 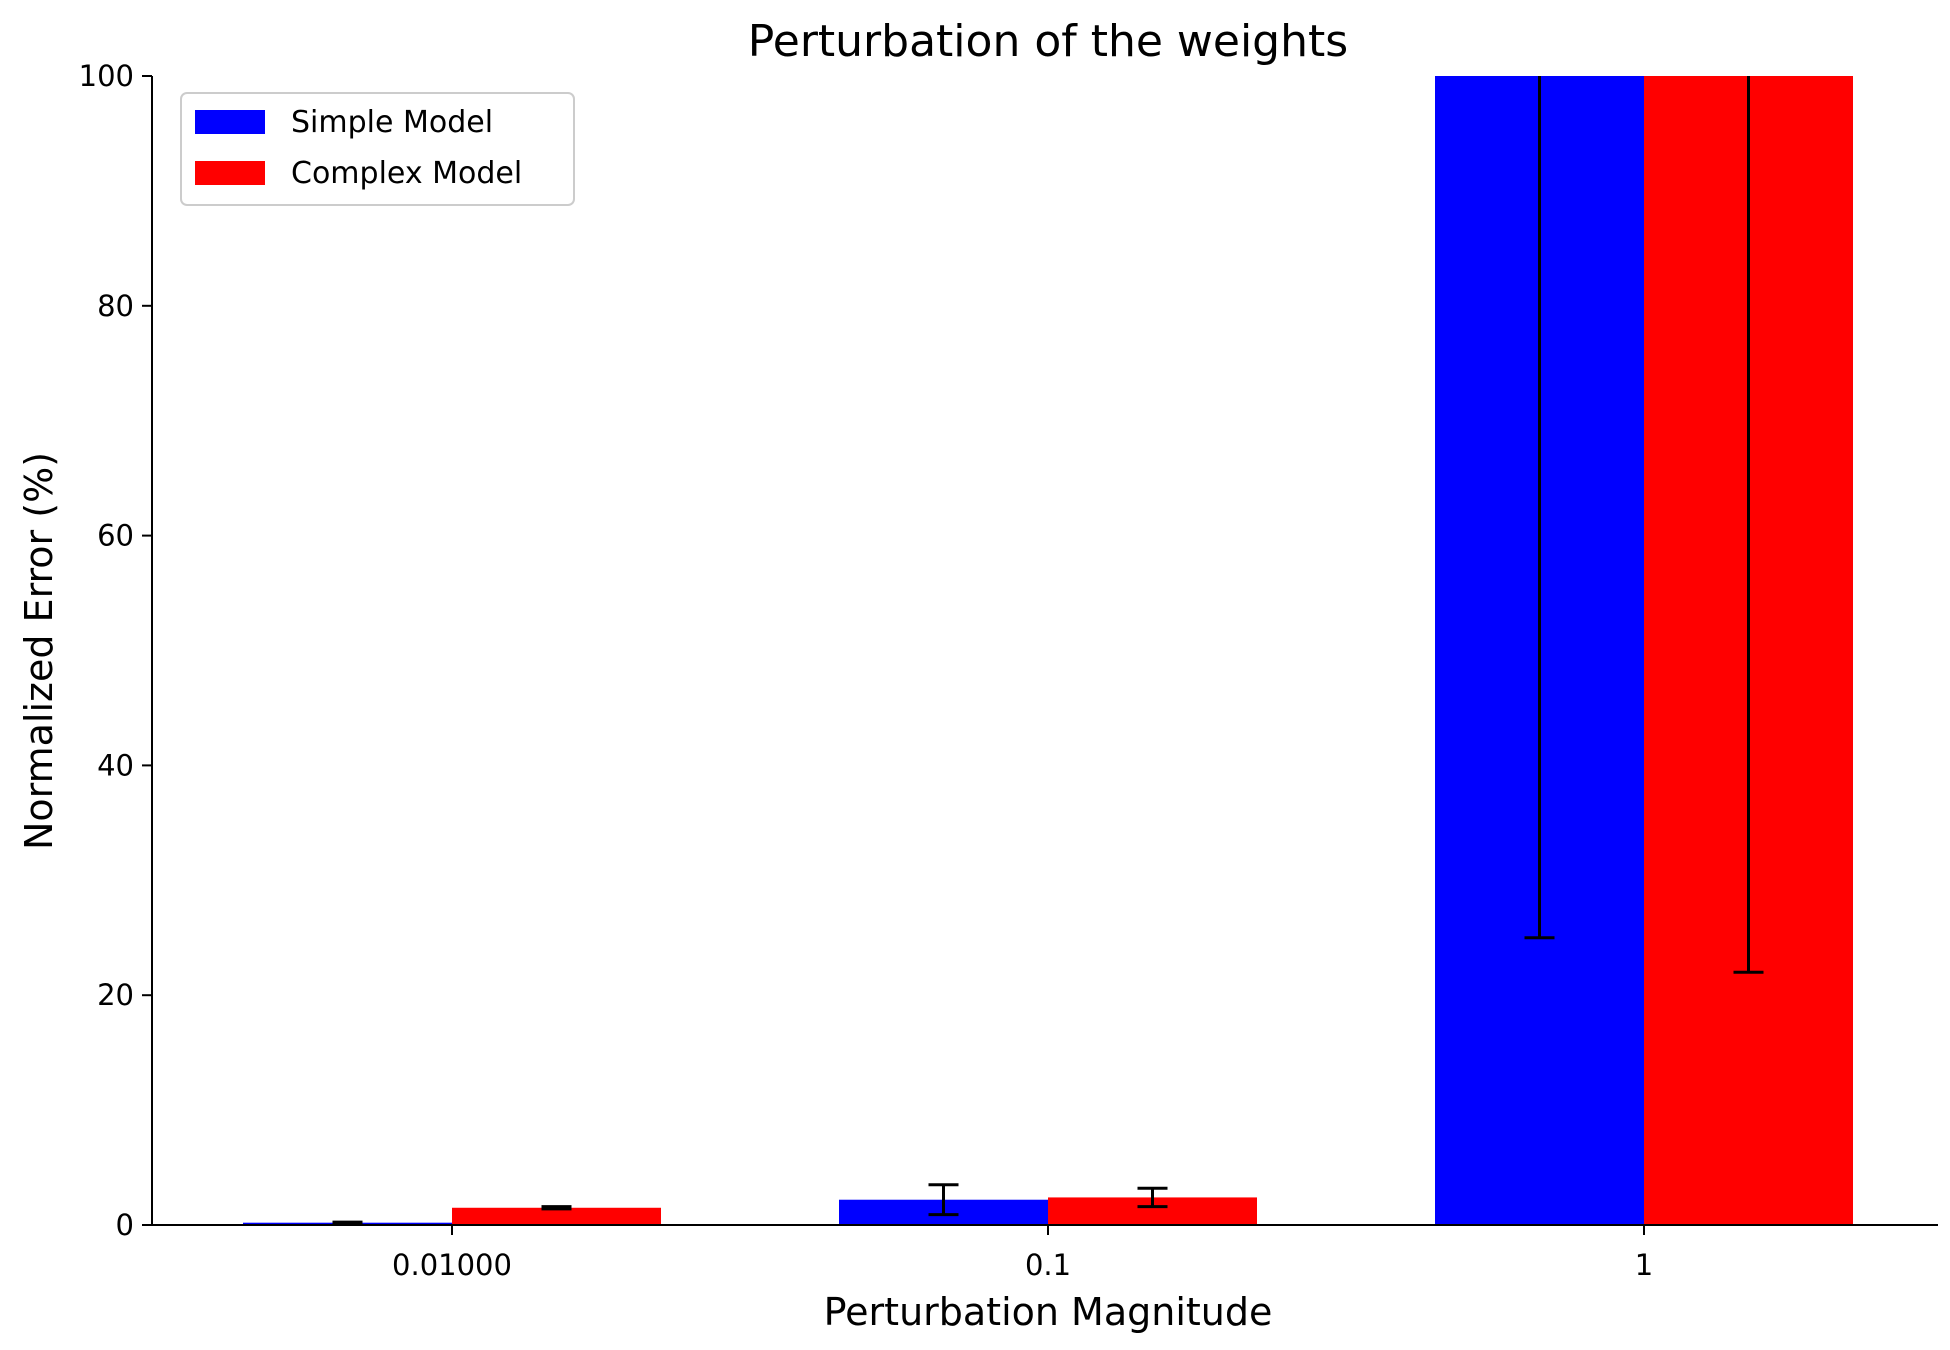 I want to click on y-tick-label: 100, so click(x=106, y=76).